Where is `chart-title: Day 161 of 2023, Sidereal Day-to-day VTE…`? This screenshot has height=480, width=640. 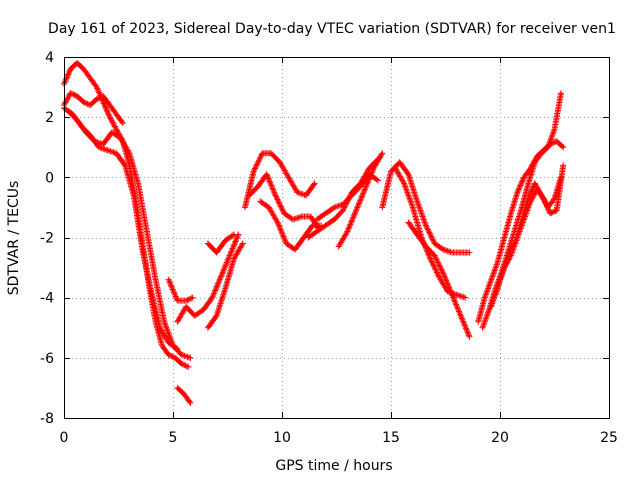
chart-title: Day 161 of 2023, Sidereal Day-to-day VTE… is located at coordinates (332, 29).